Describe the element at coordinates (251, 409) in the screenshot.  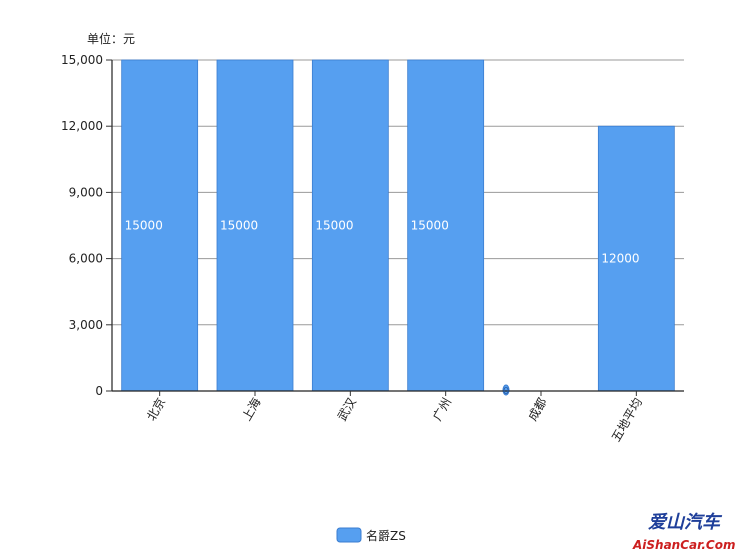
I see `x-tick-label: 上海` at that location.